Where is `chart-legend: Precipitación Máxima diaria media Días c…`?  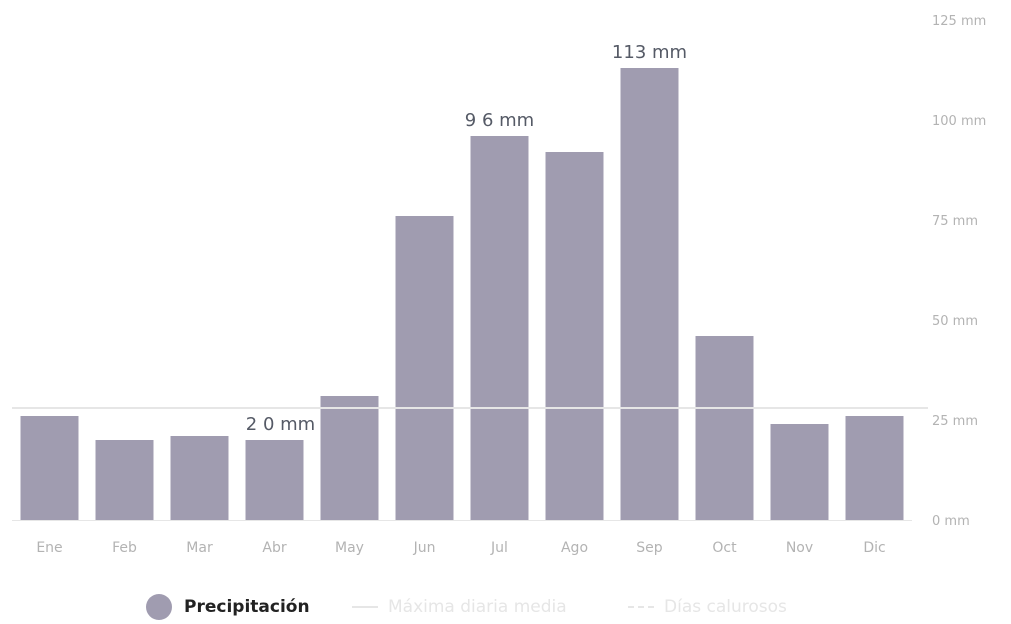
chart-legend: Precipitación Máxima diaria media Días c… is located at coordinates (505, 607).